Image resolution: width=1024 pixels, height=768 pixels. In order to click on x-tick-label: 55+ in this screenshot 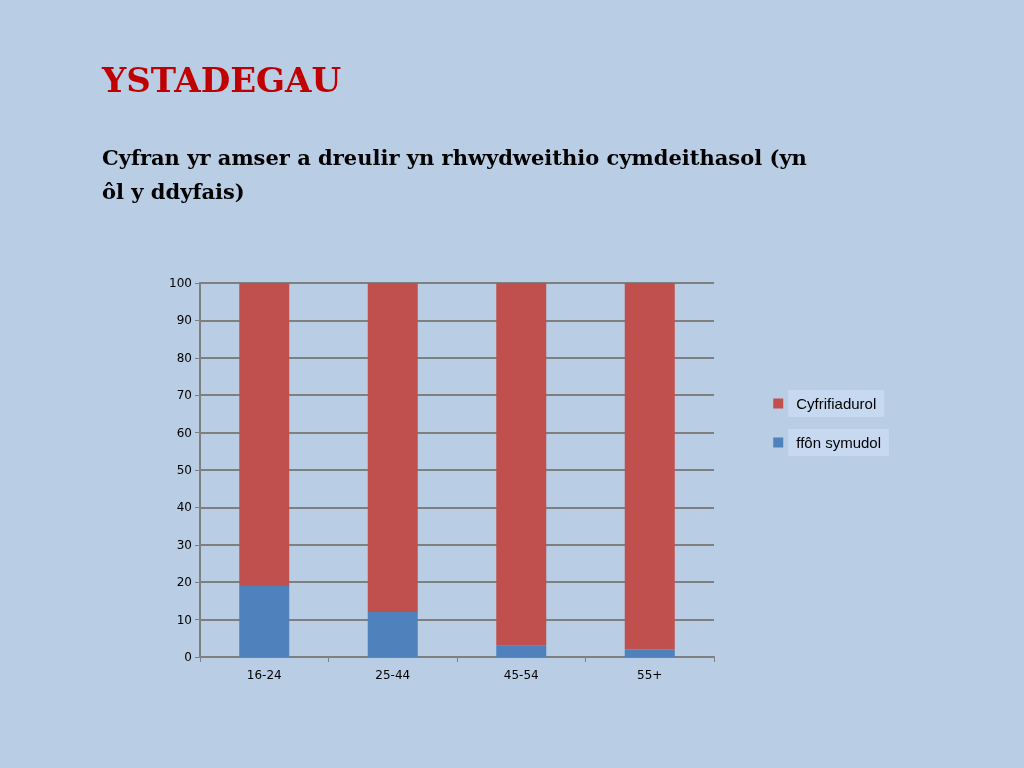, I will do `click(650, 675)`.